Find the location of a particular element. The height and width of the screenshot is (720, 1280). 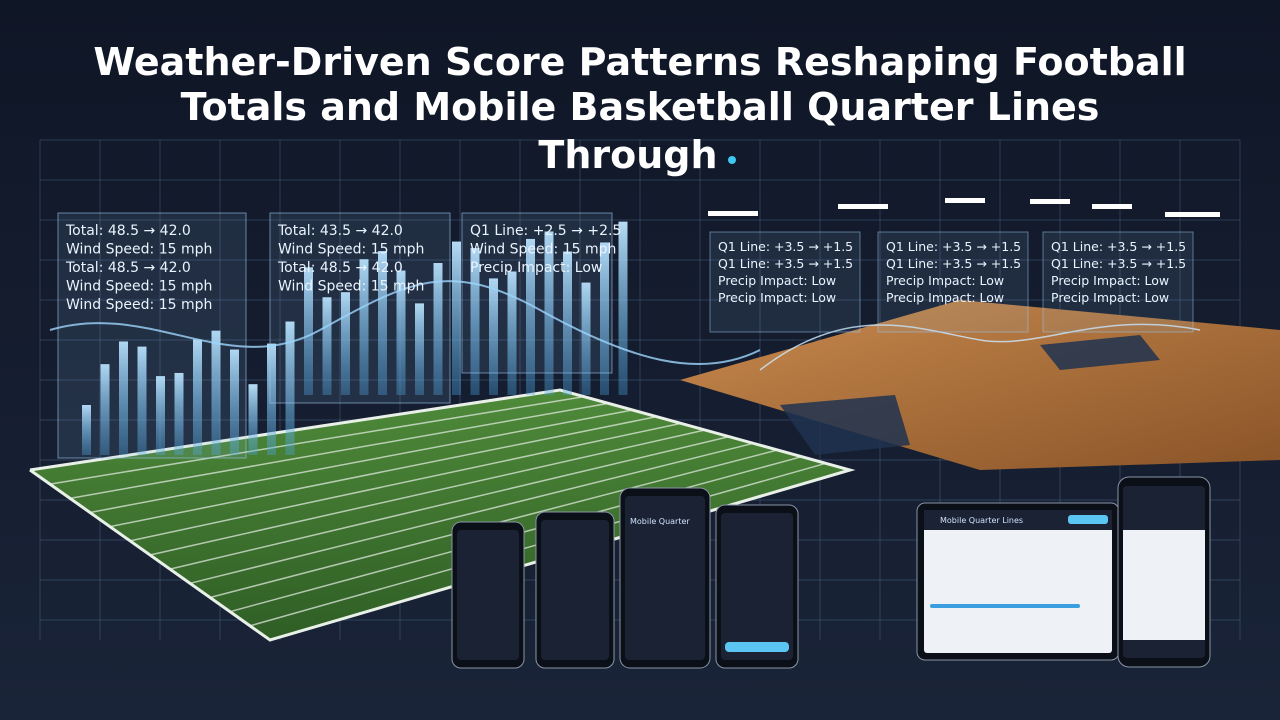

decorative-bars is located at coordinates (355, 338).